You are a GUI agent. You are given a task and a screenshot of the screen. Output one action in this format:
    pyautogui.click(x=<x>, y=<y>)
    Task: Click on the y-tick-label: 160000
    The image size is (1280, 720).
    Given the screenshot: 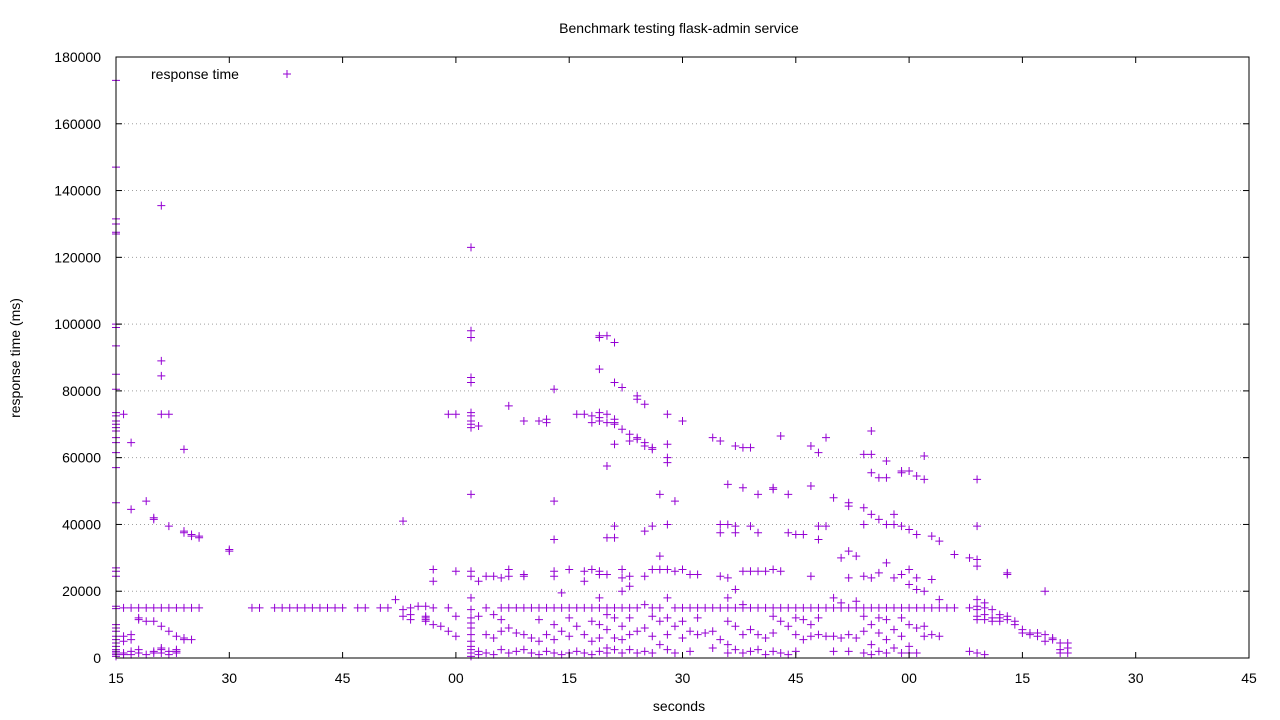 What is the action you would take?
    pyautogui.click(x=77, y=124)
    